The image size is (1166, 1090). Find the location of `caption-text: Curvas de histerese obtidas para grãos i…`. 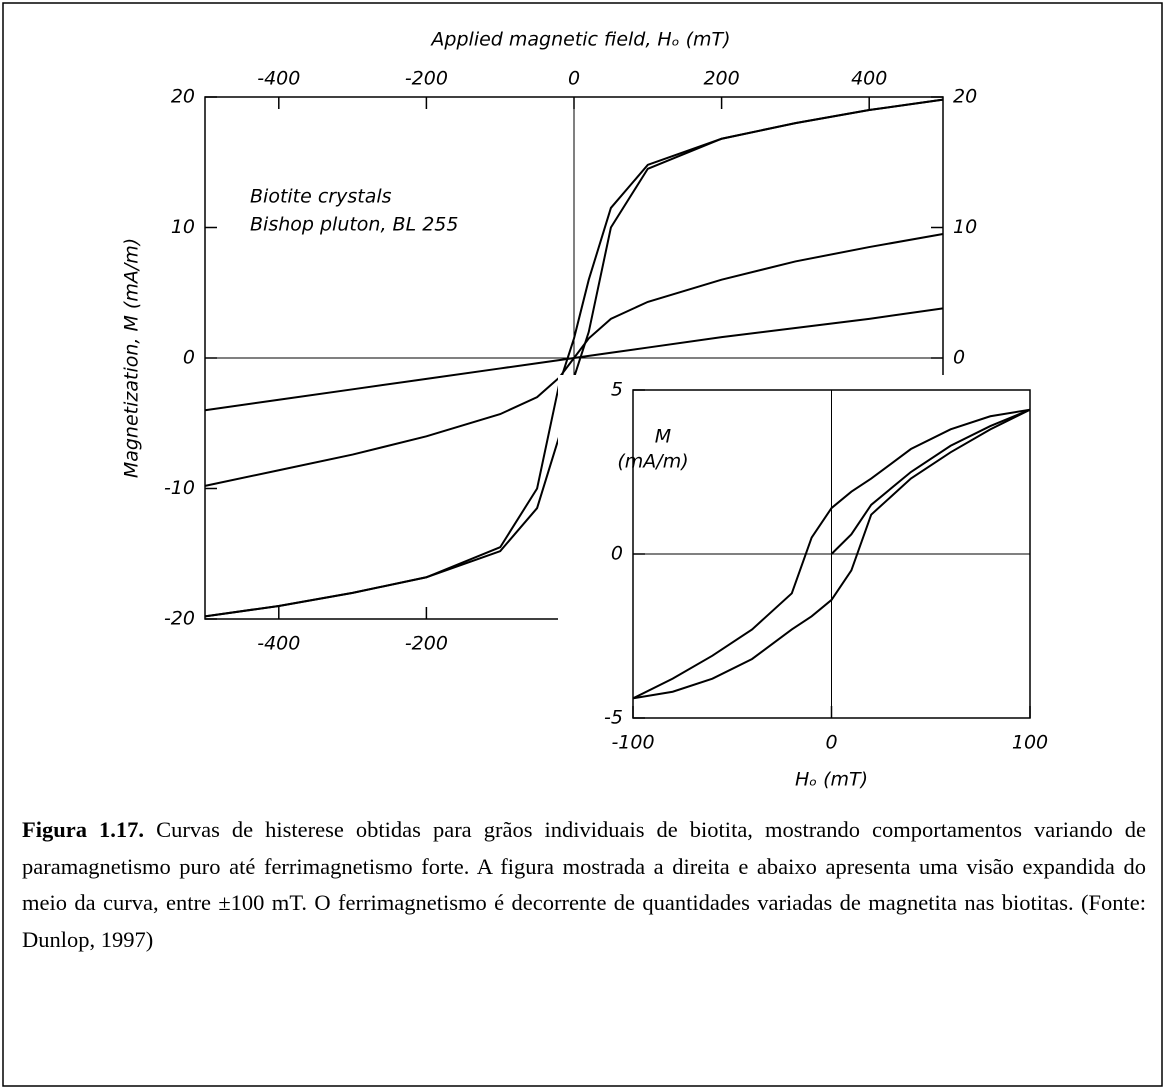

caption-text: Curvas de histerese obtidas para grãos i… is located at coordinates (584, 884).